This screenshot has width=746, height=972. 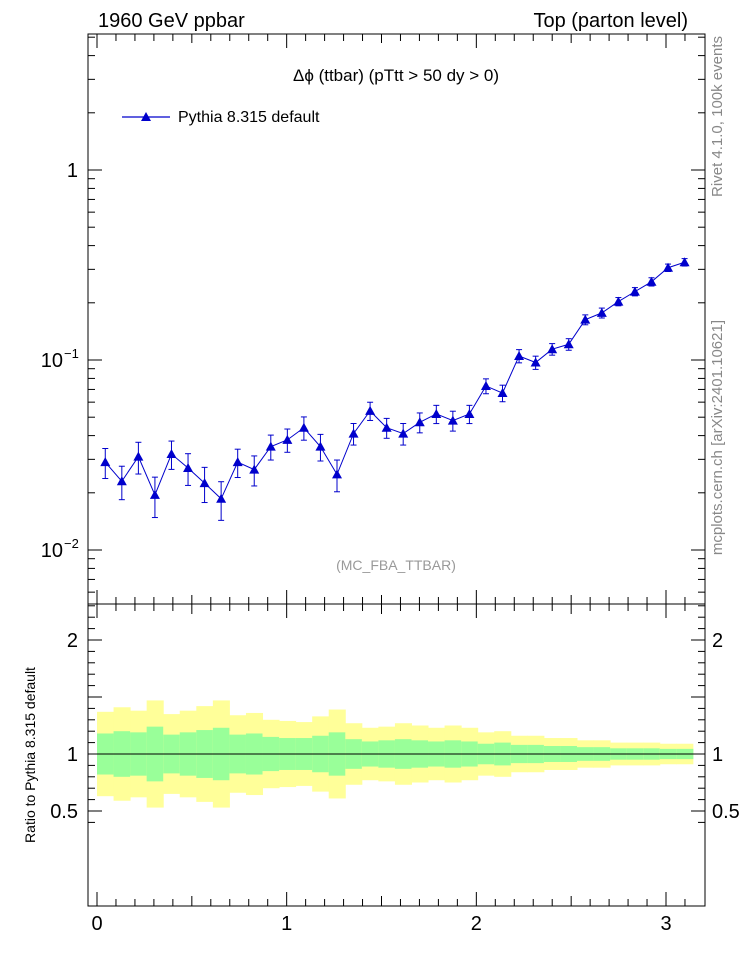 I want to click on main-ytick-label: 1, so click(x=72, y=171).